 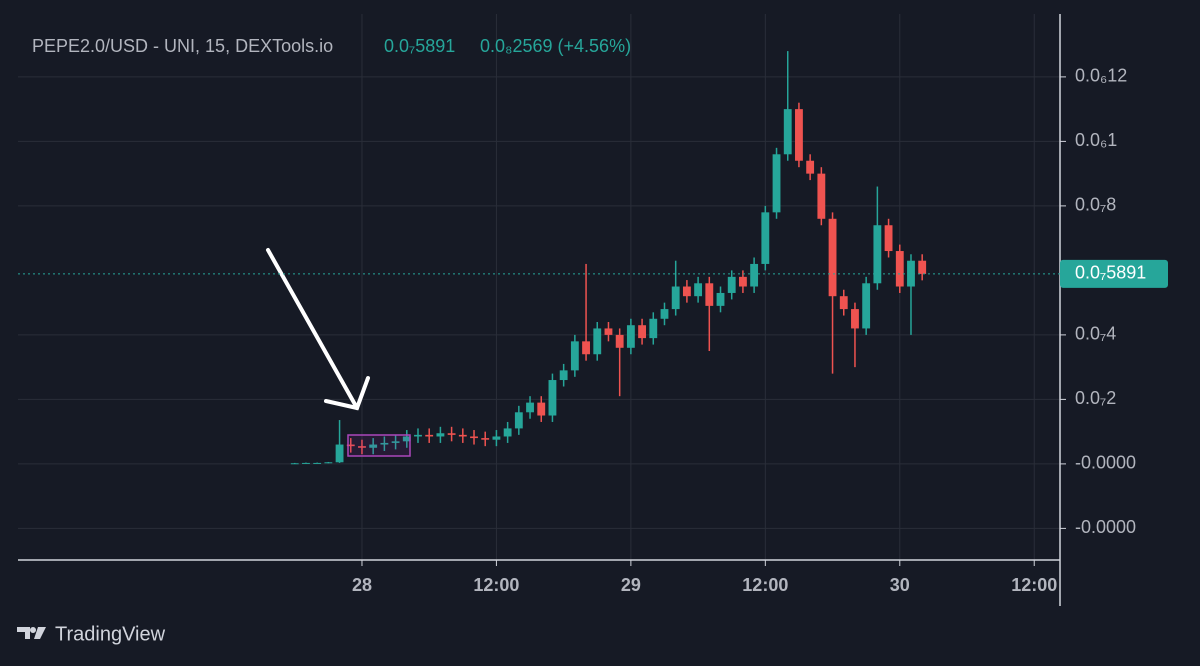 I want to click on x-tick-label: 28, so click(x=362, y=585).